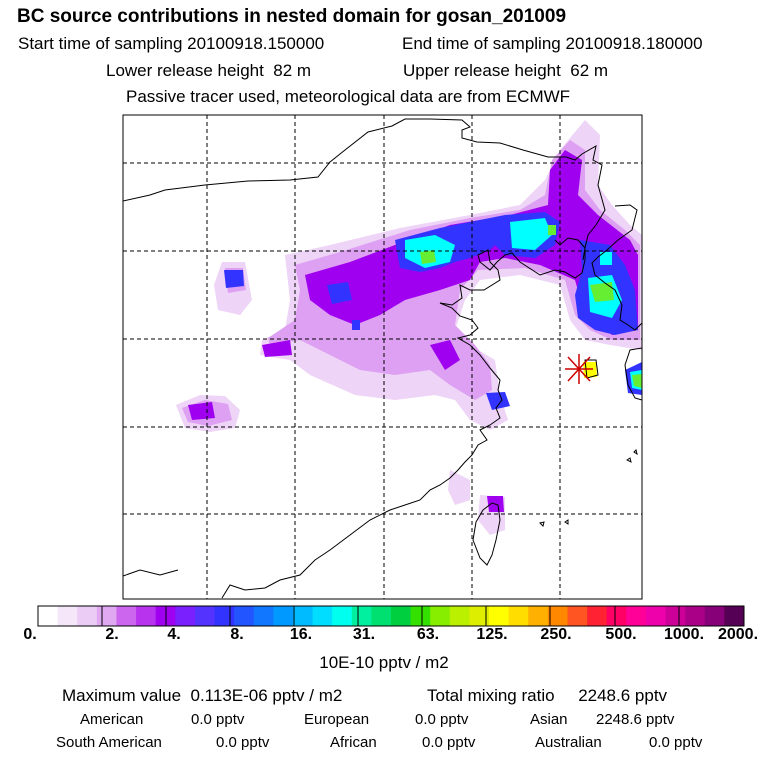  Describe the element at coordinates (237, 634) in the screenshot. I see `cb-label-3: 8.` at that location.